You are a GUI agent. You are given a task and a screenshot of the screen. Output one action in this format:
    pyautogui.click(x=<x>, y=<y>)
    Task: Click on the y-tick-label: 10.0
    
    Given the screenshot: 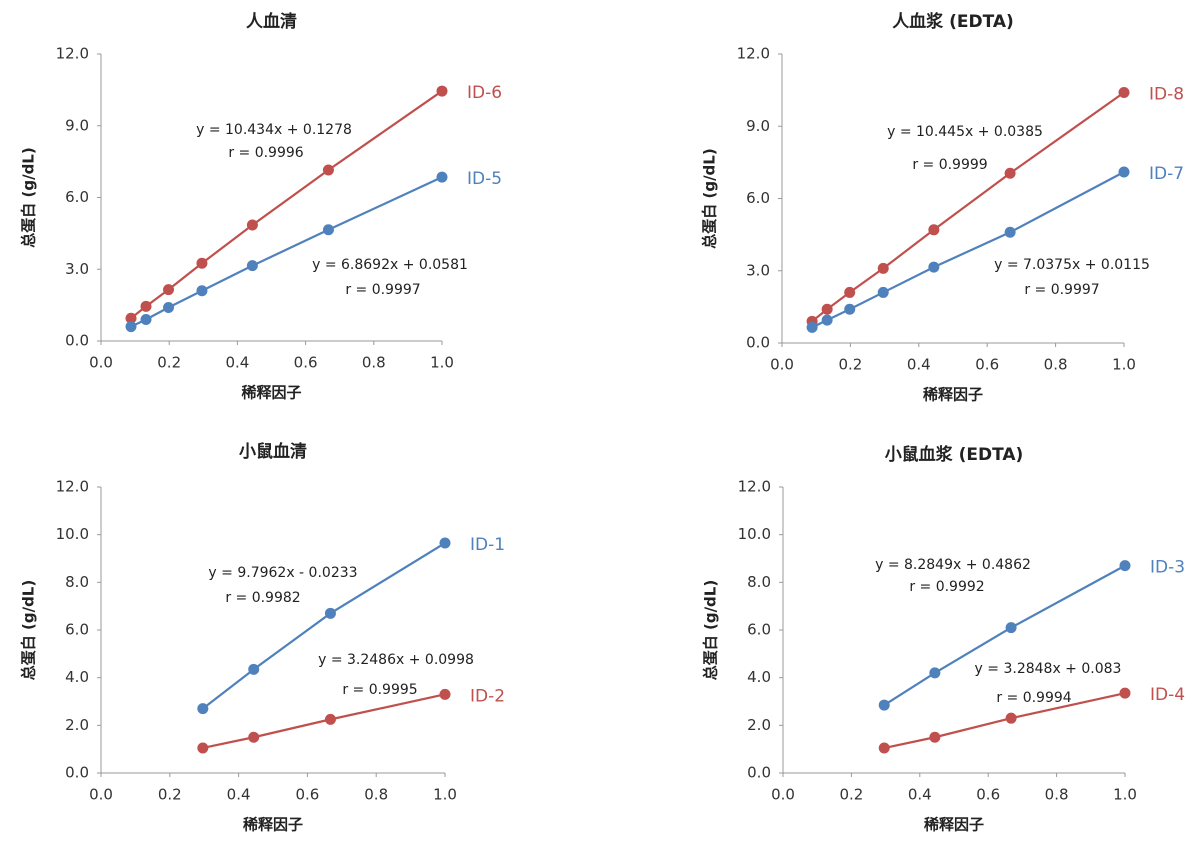 What is the action you would take?
    pyautogui.click(x=754, y=534)
    